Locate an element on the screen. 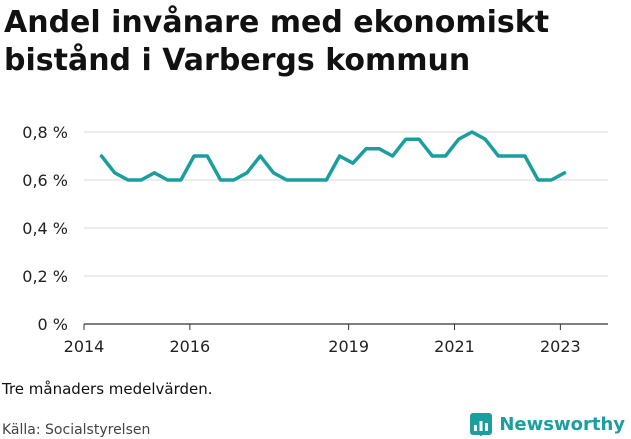 The height and width of the screenshot is (439, 631). y-tick-label: 0,2 % is located at coordinates (45, 276).